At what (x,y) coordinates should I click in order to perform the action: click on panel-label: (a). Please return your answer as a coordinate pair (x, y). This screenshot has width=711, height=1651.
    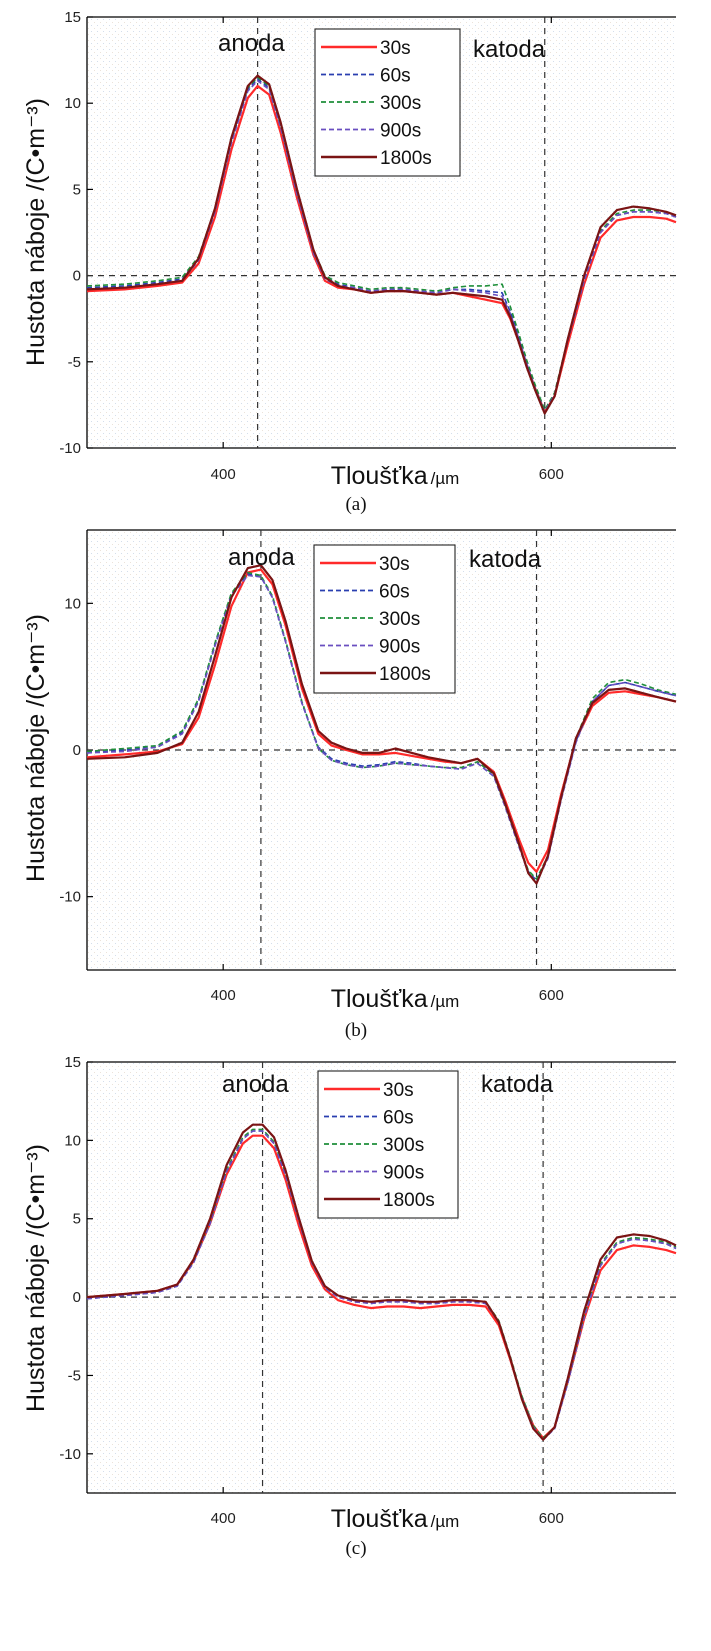
    Looking at the image, I should click on (355, 504).